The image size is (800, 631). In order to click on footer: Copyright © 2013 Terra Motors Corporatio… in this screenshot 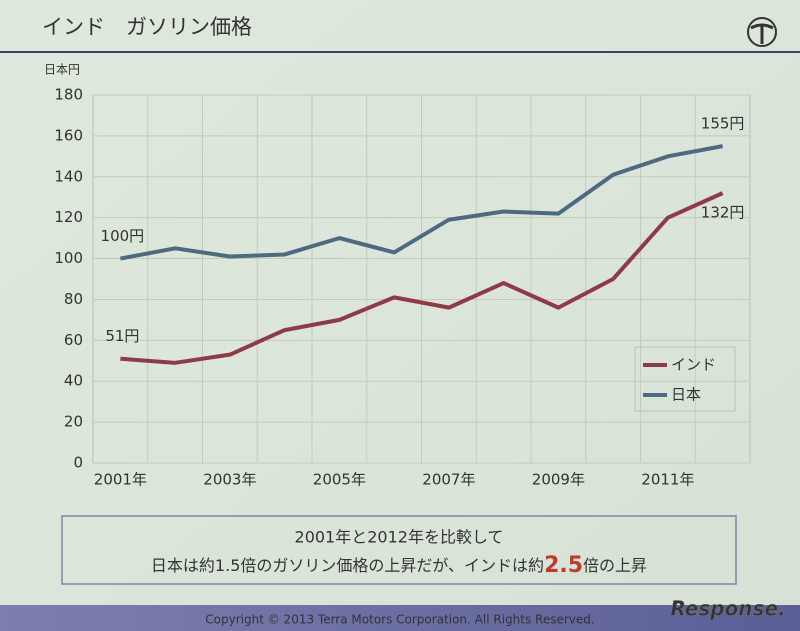, I will do `click(399, 620)`.